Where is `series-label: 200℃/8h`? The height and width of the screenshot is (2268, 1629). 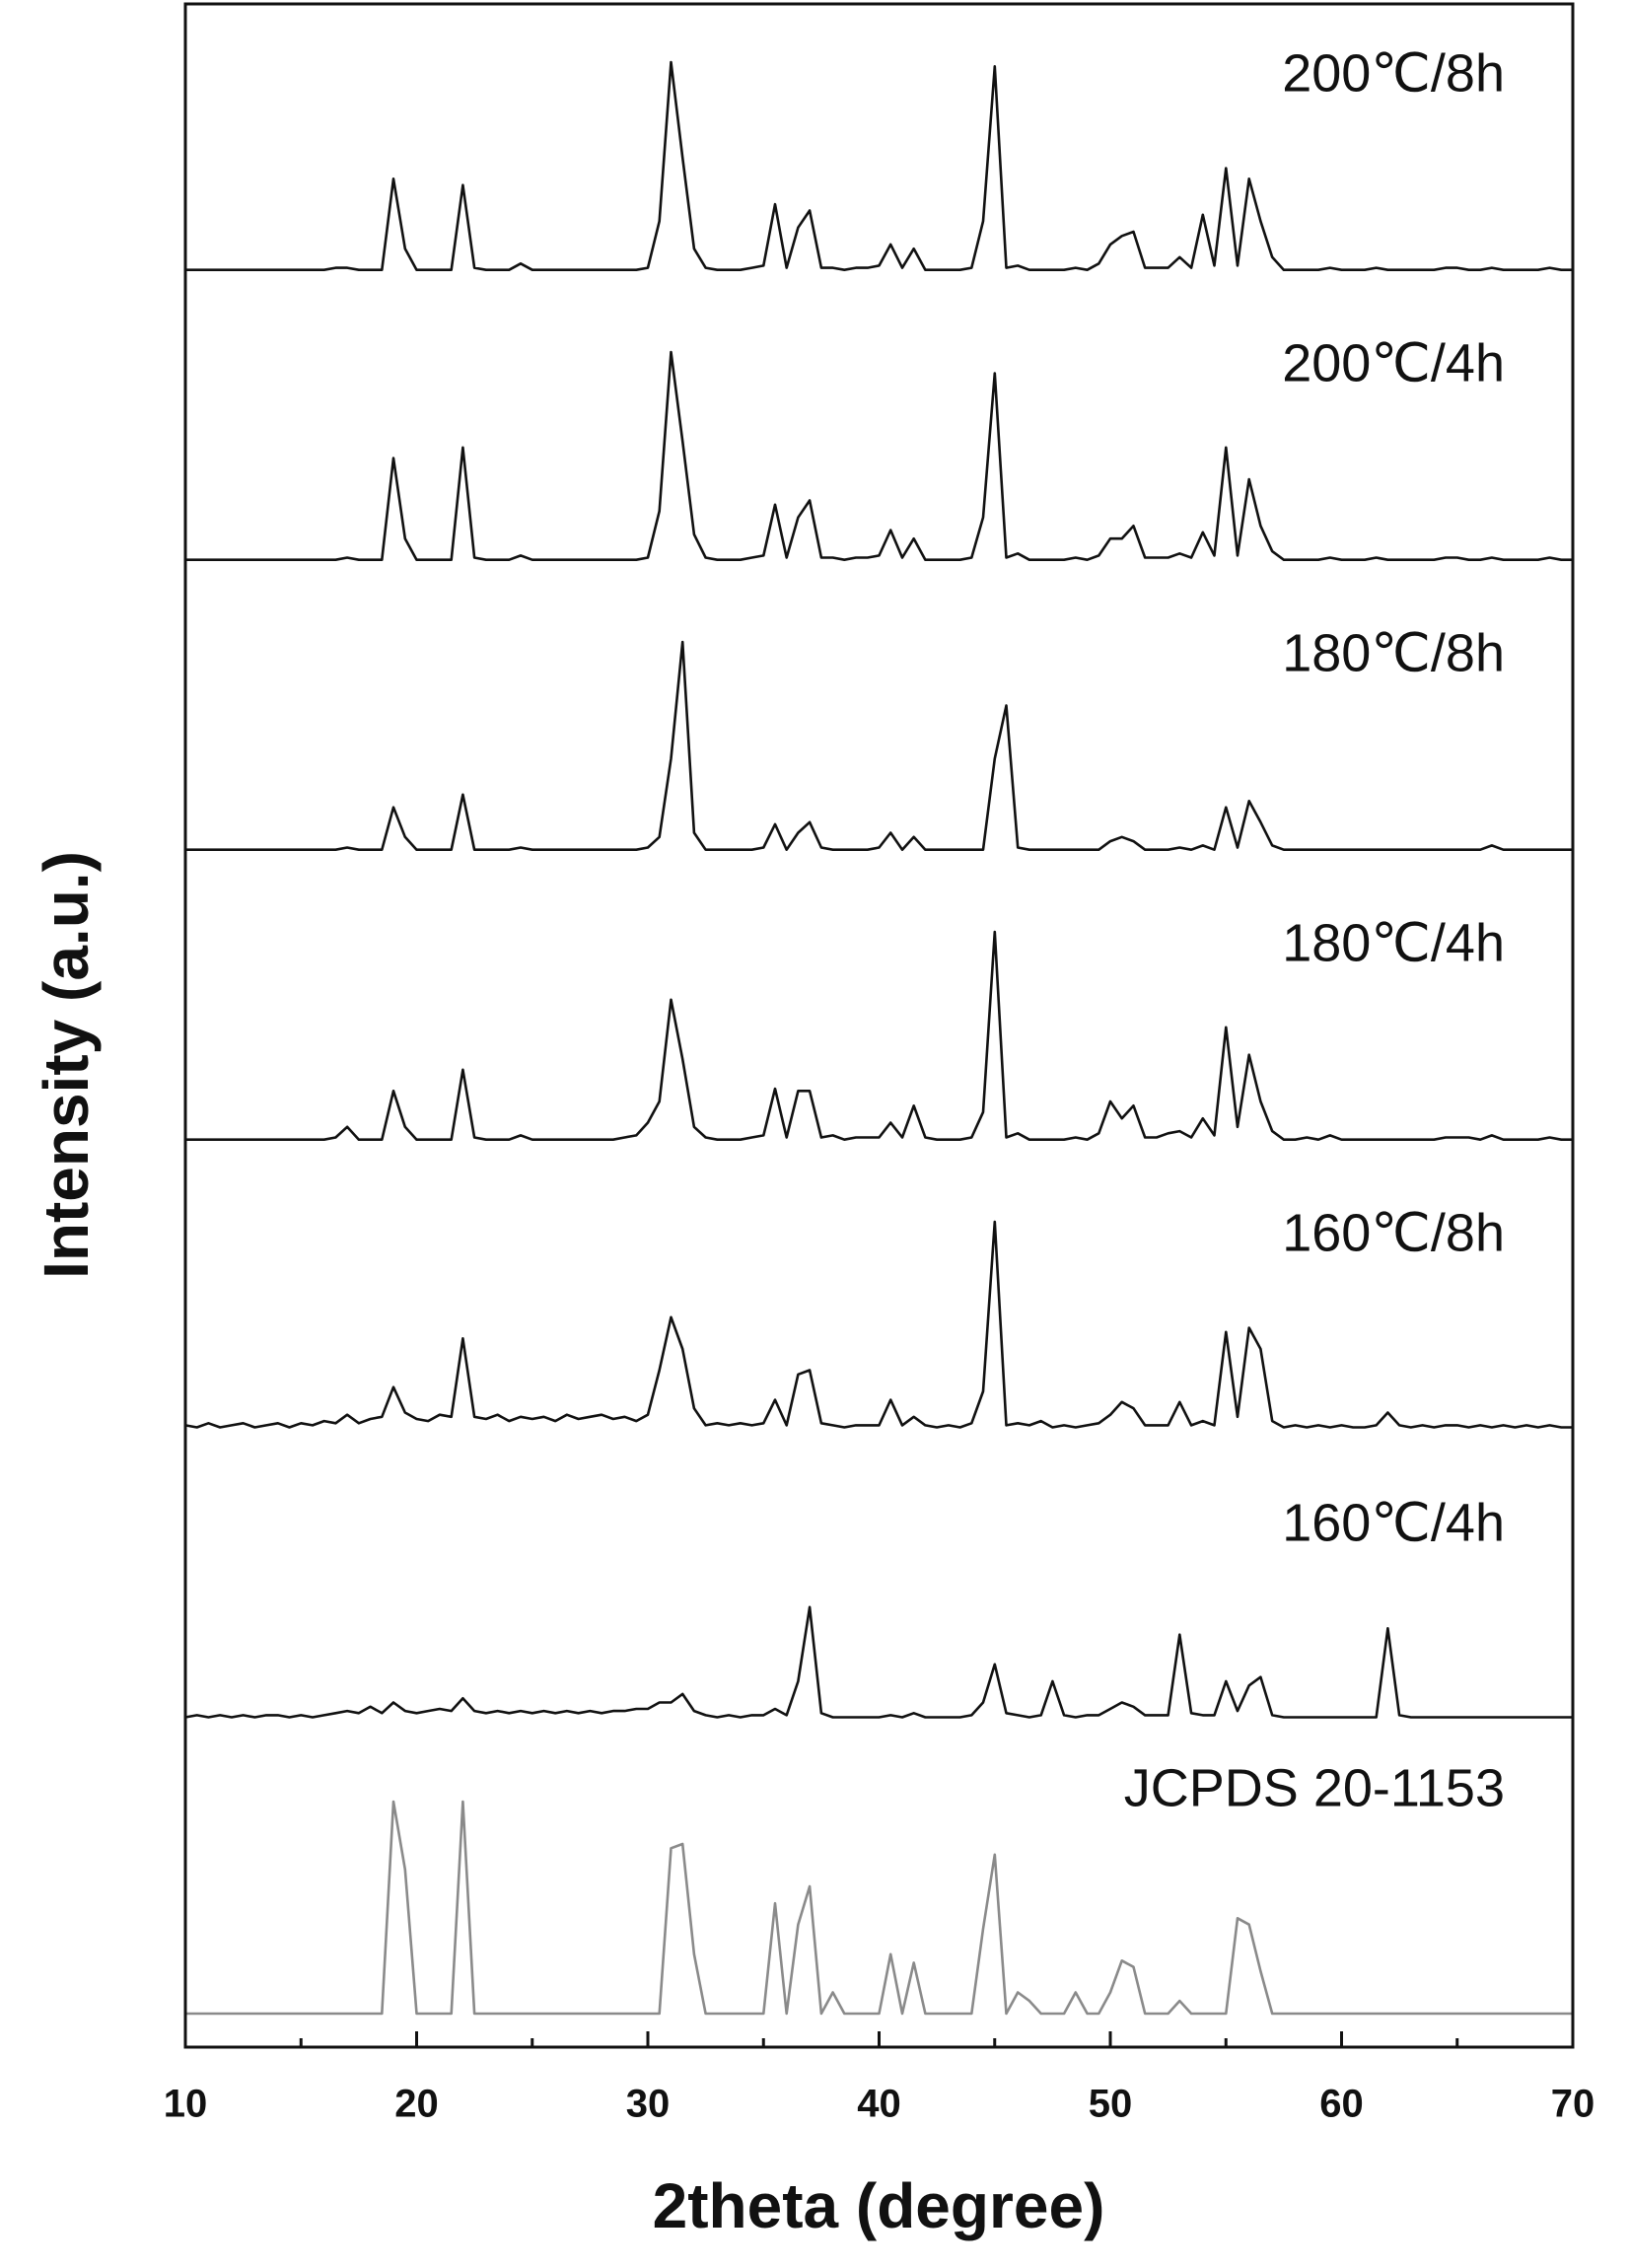
series-label: 200℃/8h is located at coordinates (1393, 73).